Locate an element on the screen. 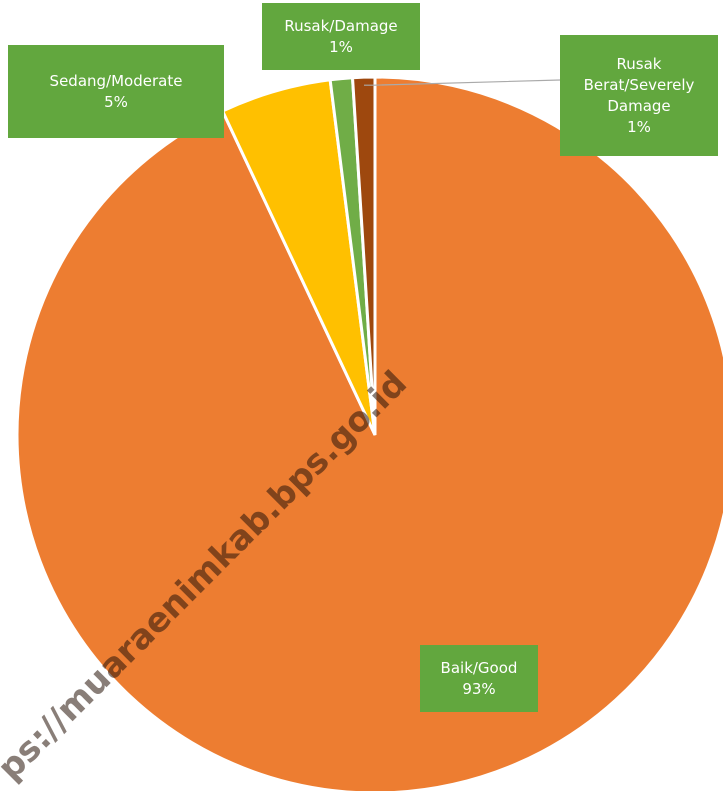 The width and height of the screenshot is (723, 791). data-label: Rusak/Damage 1% is located at coordinates (341, 36).